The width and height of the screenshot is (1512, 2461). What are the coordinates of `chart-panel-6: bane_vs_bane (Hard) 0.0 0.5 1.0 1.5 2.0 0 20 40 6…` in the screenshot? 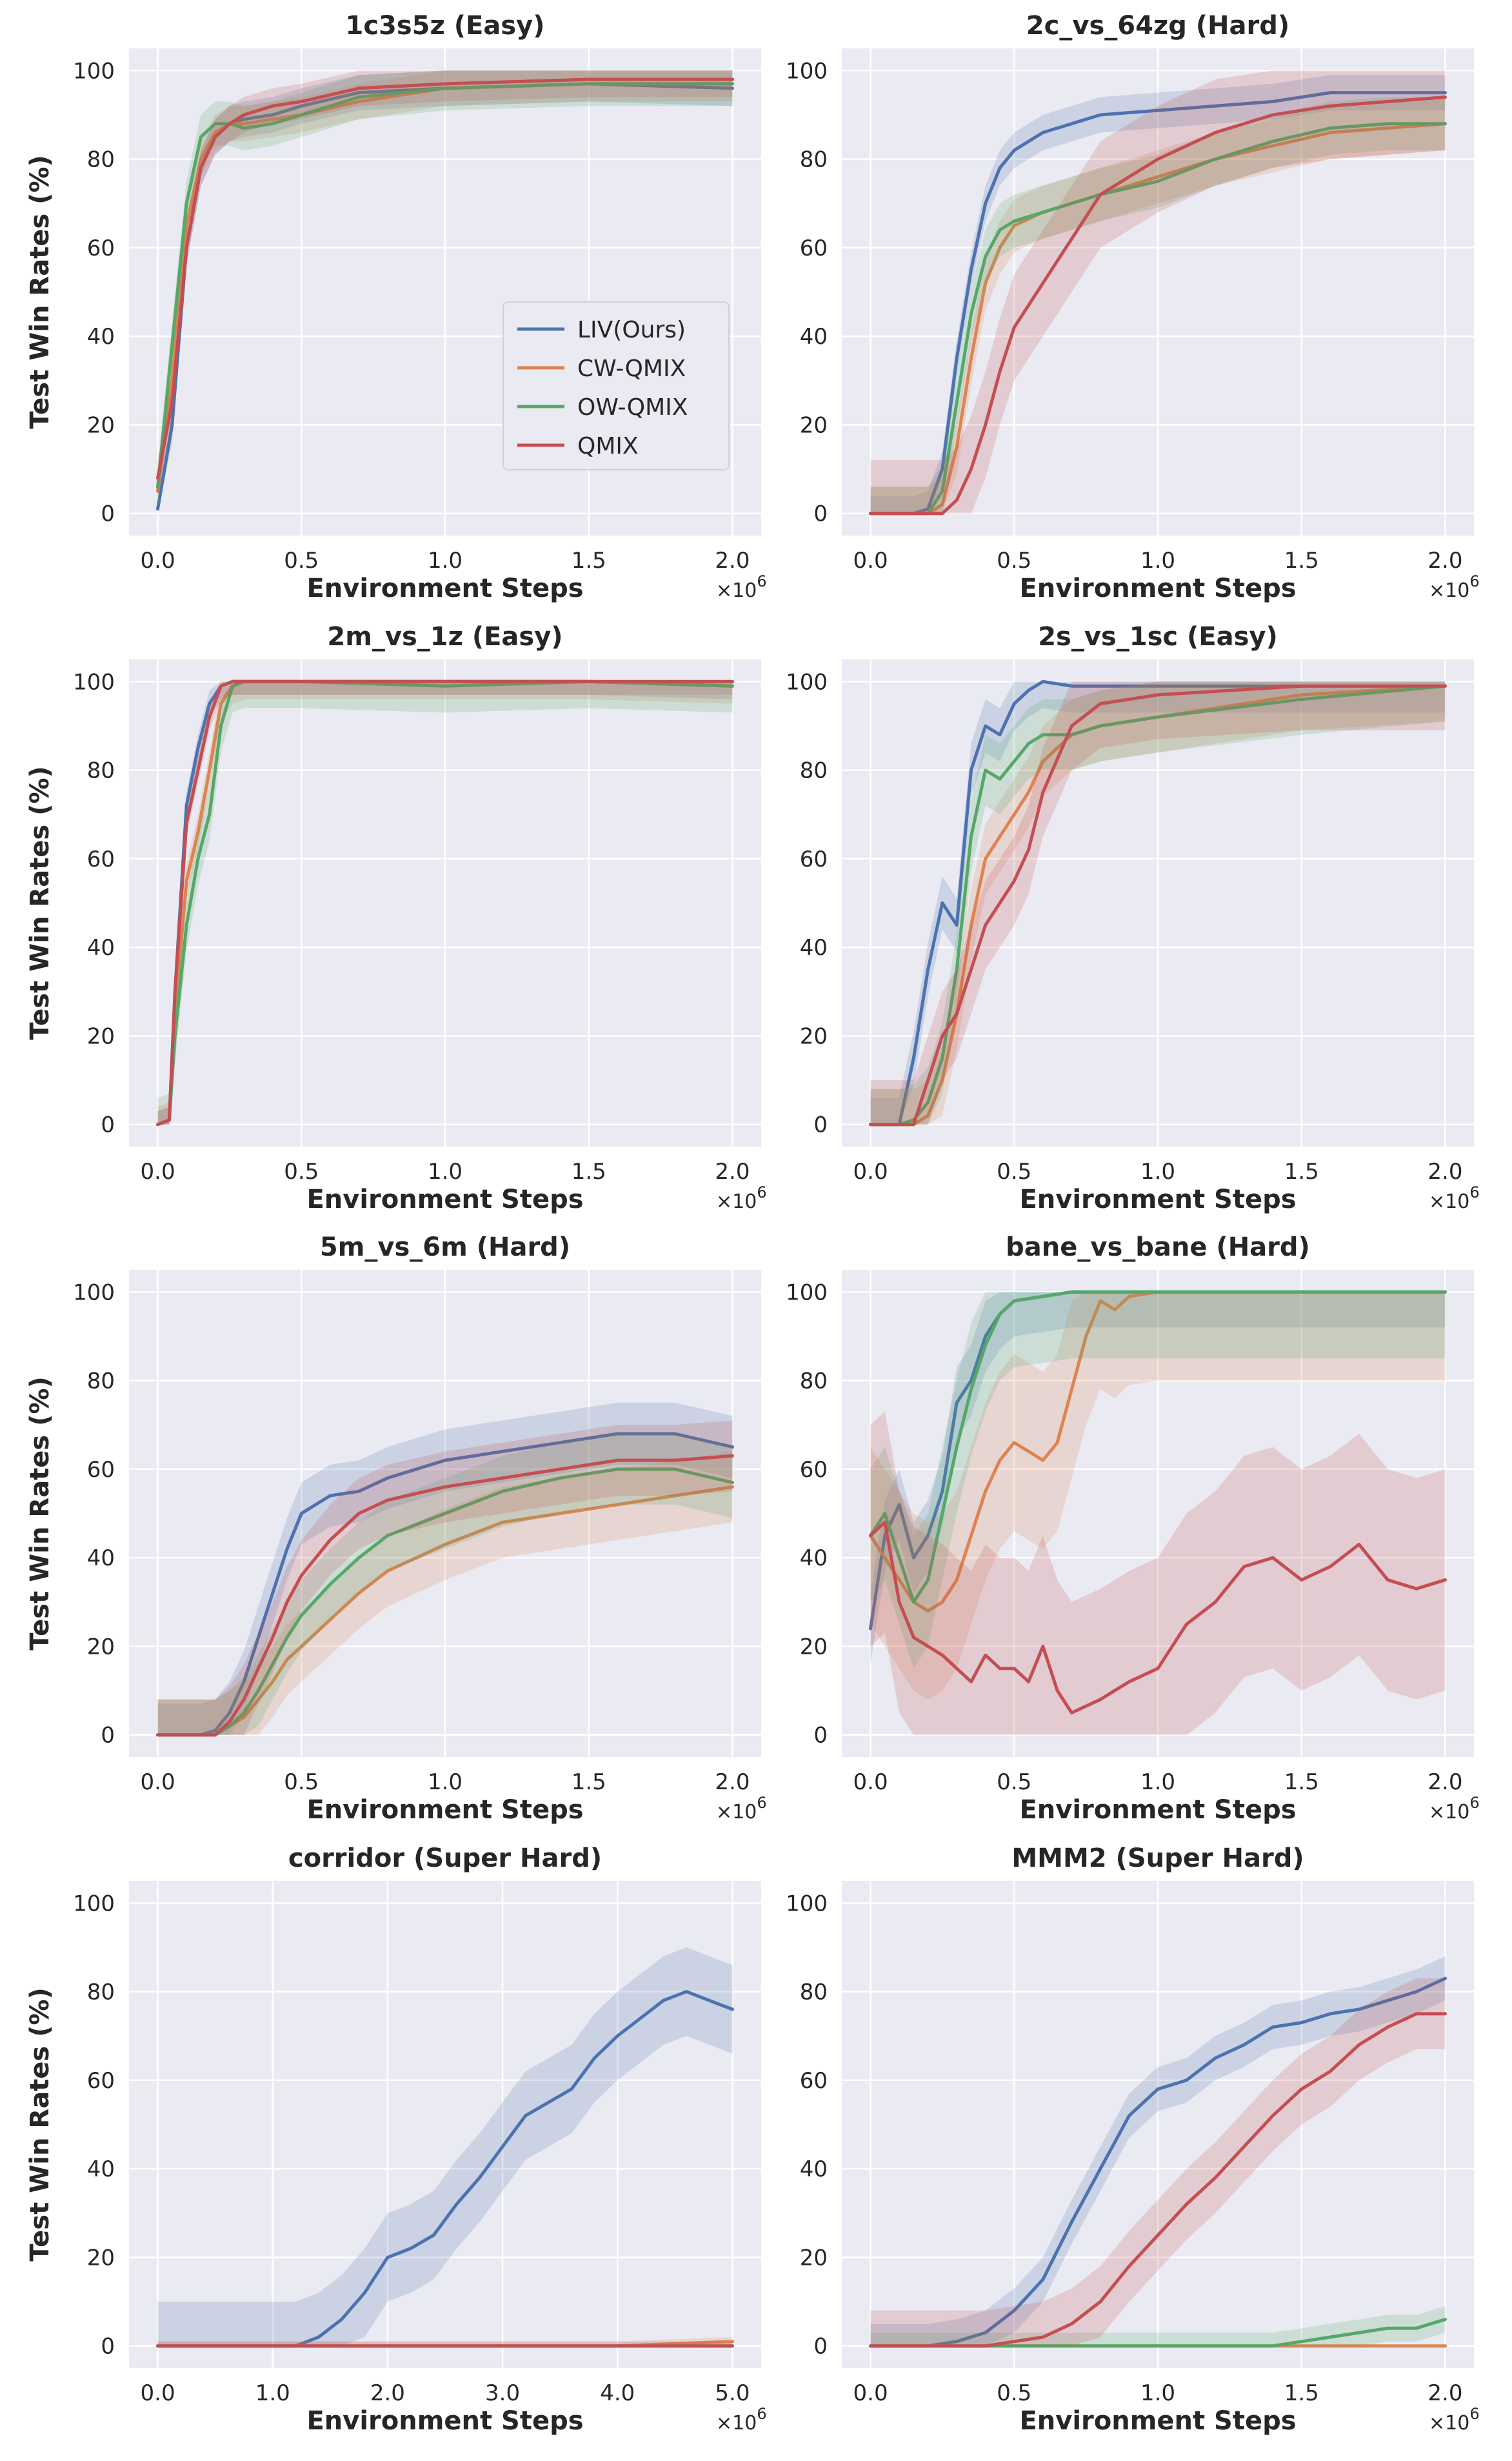 It's located at (1133, 1528).